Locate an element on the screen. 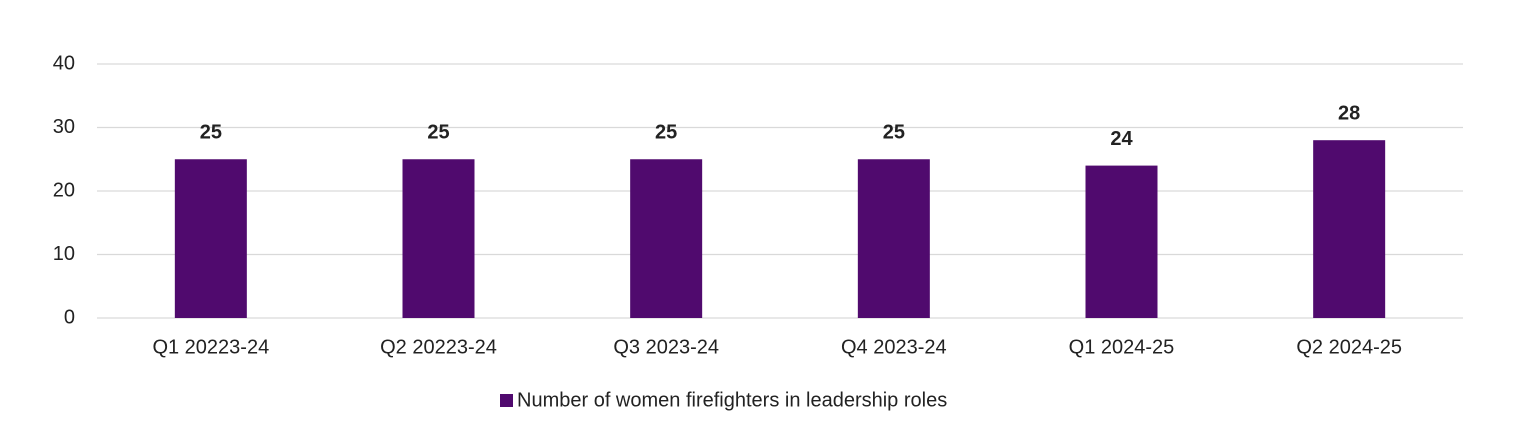  y-tick-label: 30 is located at coordinates (64, 127).